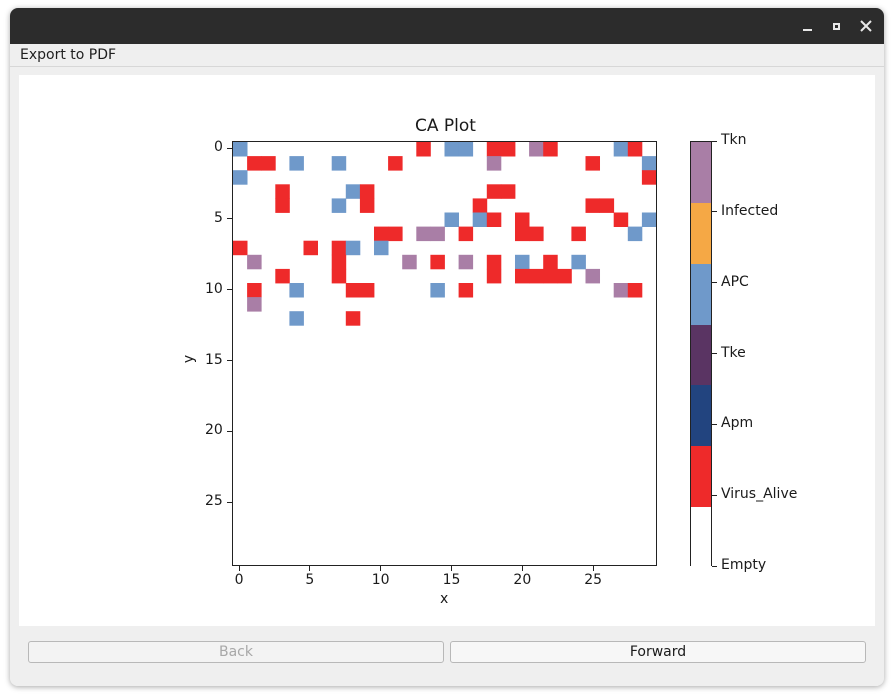 Image resolution: width=894 pixels, height=695 pixels. I want to click on maximize-icon, so click(836, 26).